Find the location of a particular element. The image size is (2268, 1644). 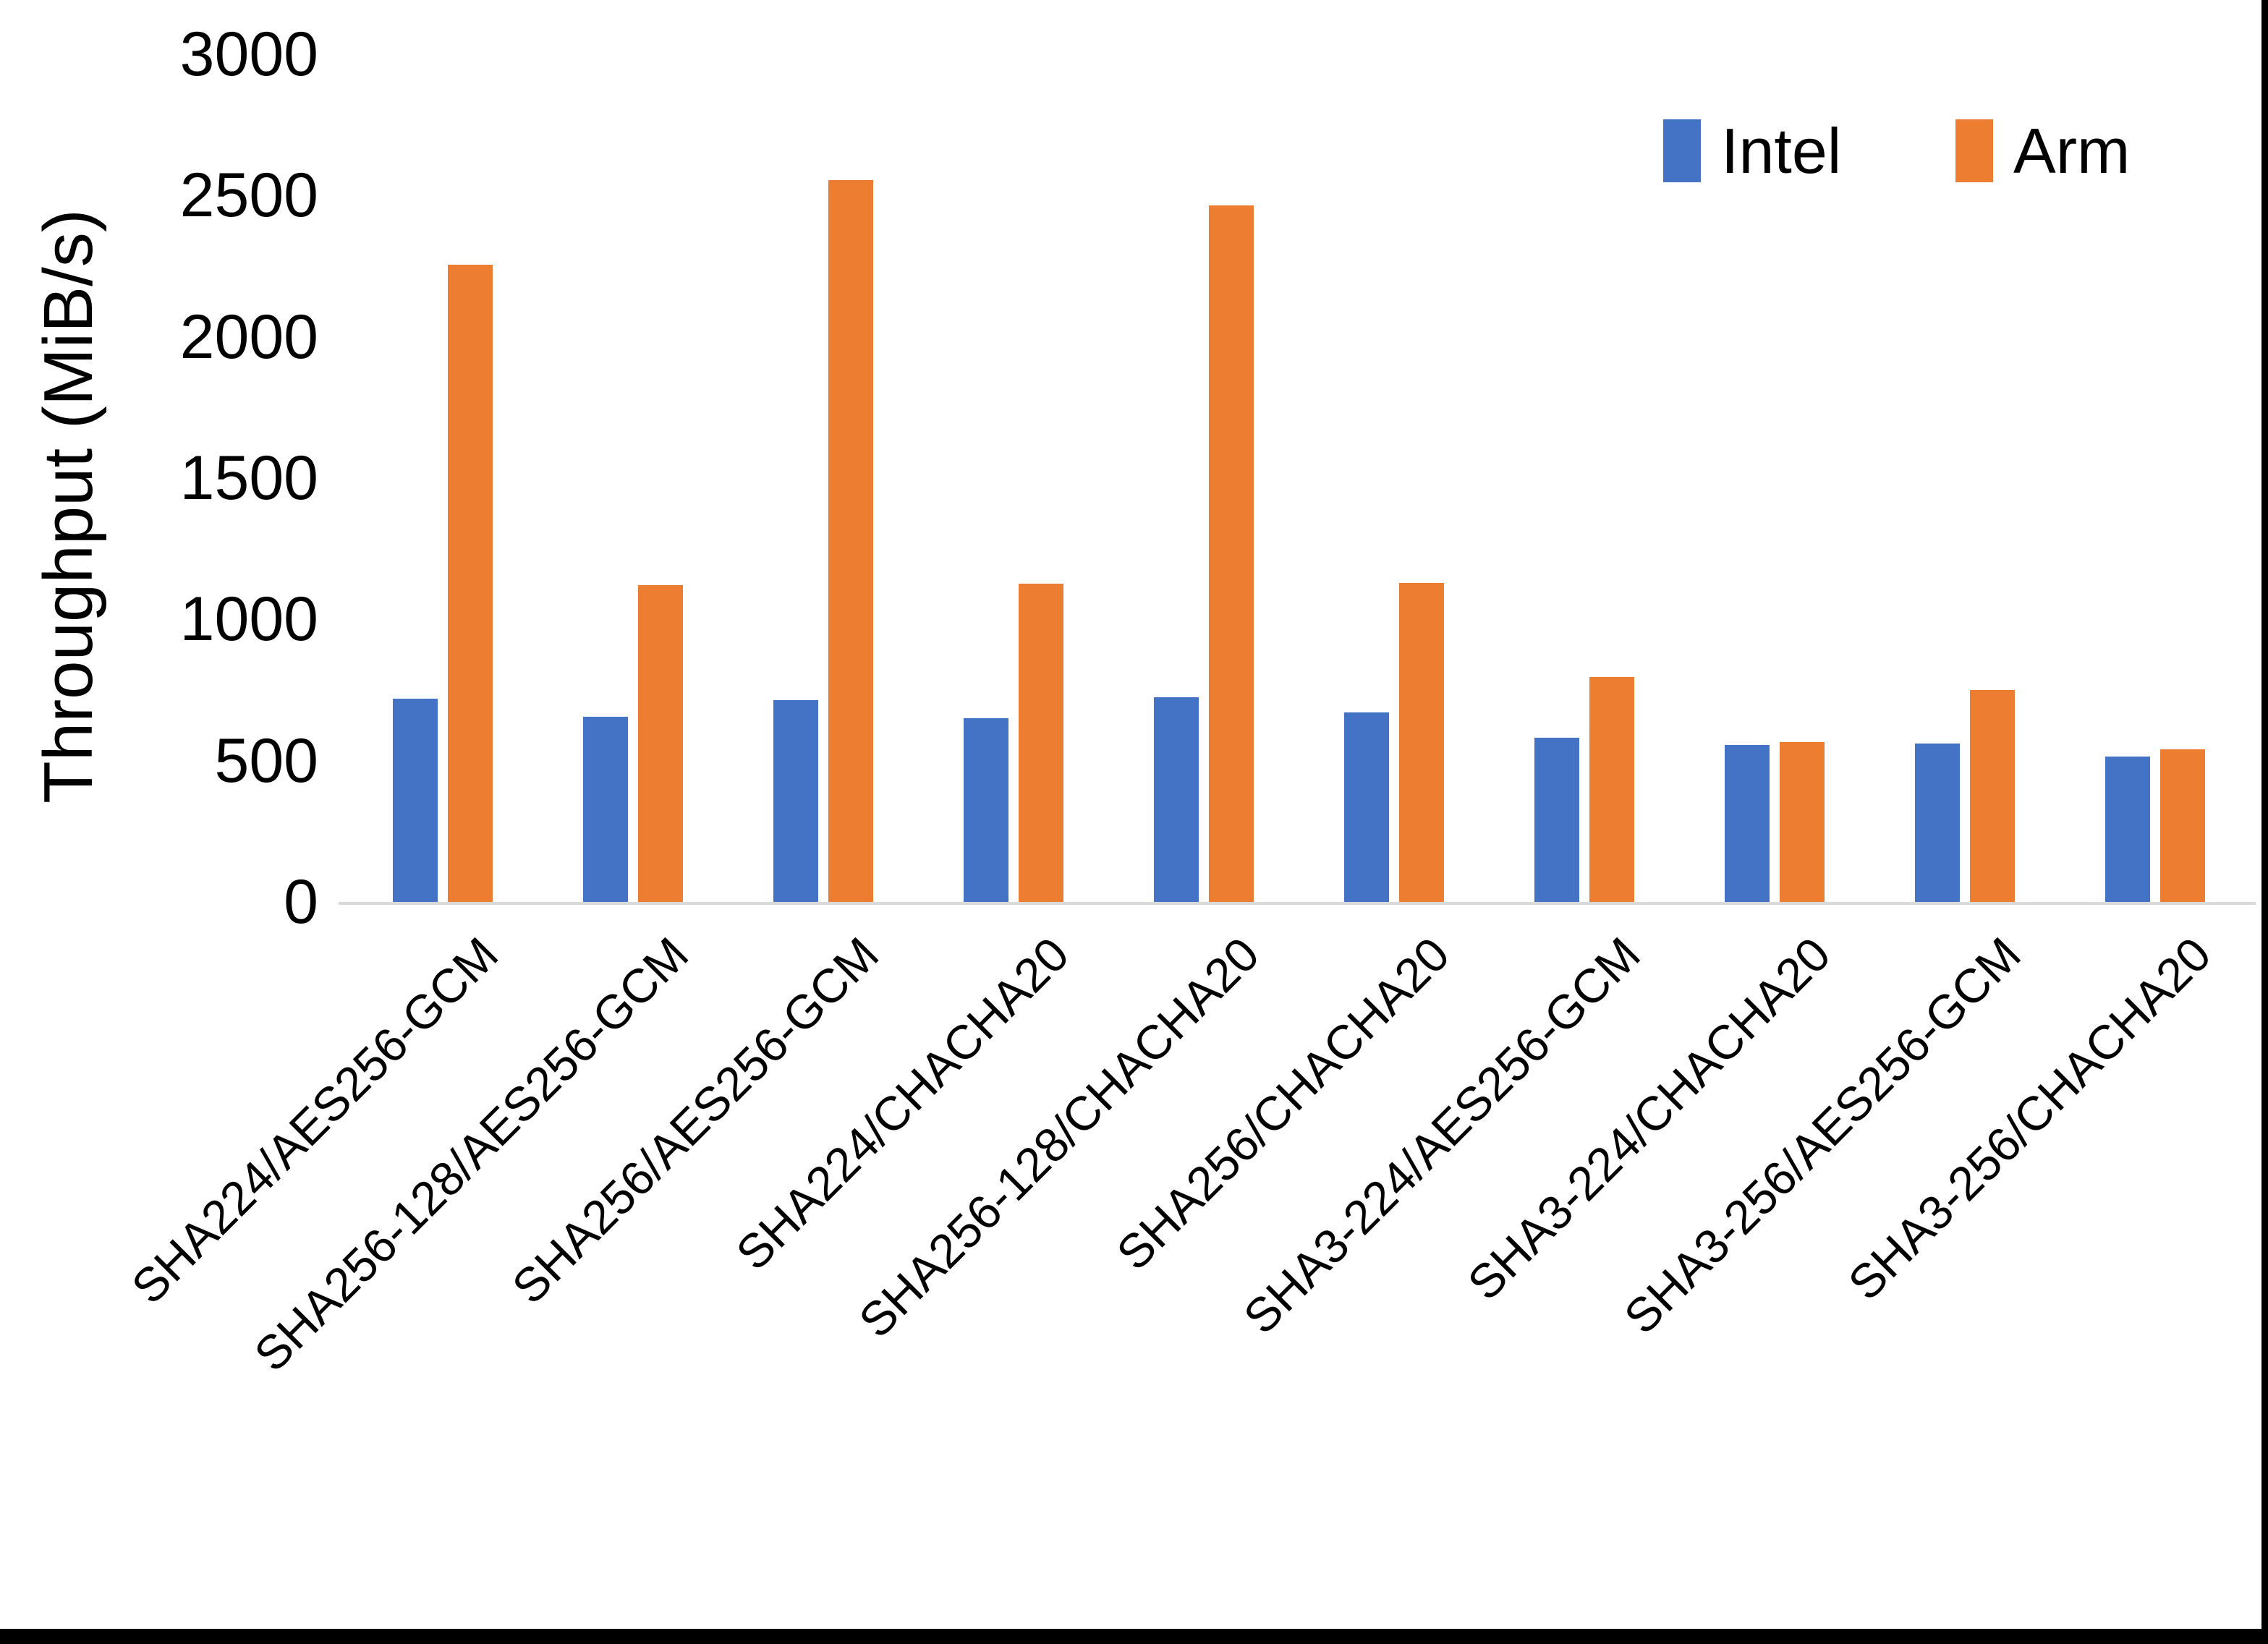

x-category-label-3: SHA224/CHACHA20 is located at coordinates (902, 1103).